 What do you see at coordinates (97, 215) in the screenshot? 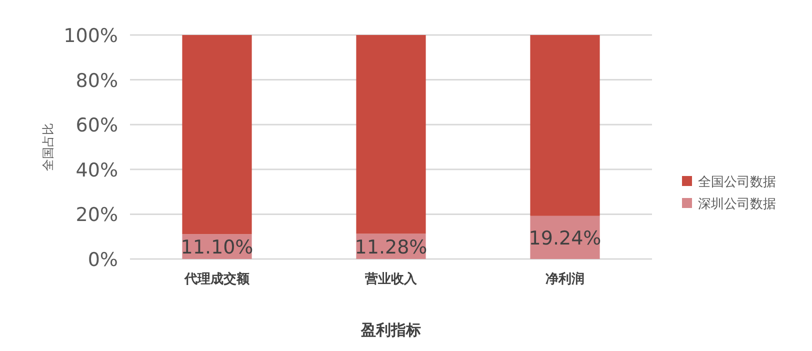
I see `y-tick-label: 20%` at bounding box center [97, 215].